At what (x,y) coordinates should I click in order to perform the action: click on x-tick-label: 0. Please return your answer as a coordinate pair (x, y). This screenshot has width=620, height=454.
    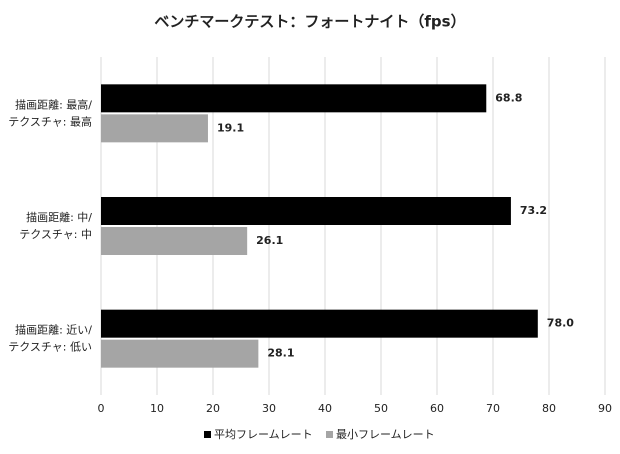
    Looking at the image, I should click on (101, 408).